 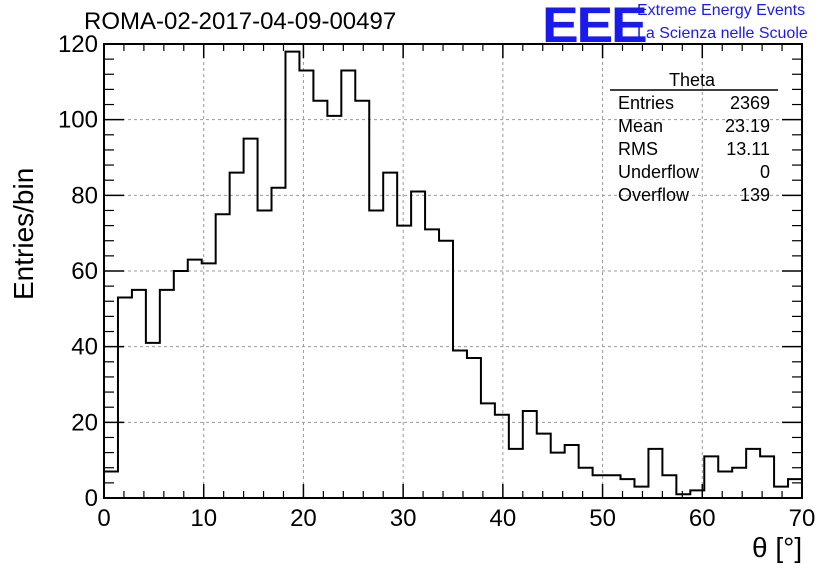 What do you see at coordinates (802, 518) in the screenshot?
I see `x-tick-label: 70` at bounding box center [802, 518].